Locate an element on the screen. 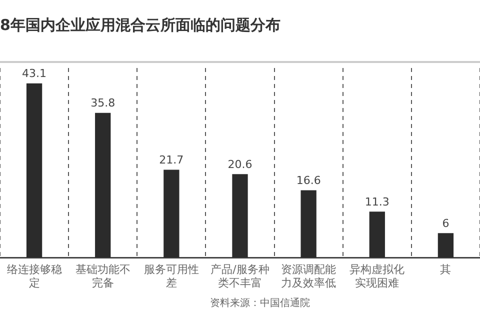 Image resolution: width=480 pixels, height=320 pixels. text: 资料来源：中国信通院 is located at coordinates (260, 303).